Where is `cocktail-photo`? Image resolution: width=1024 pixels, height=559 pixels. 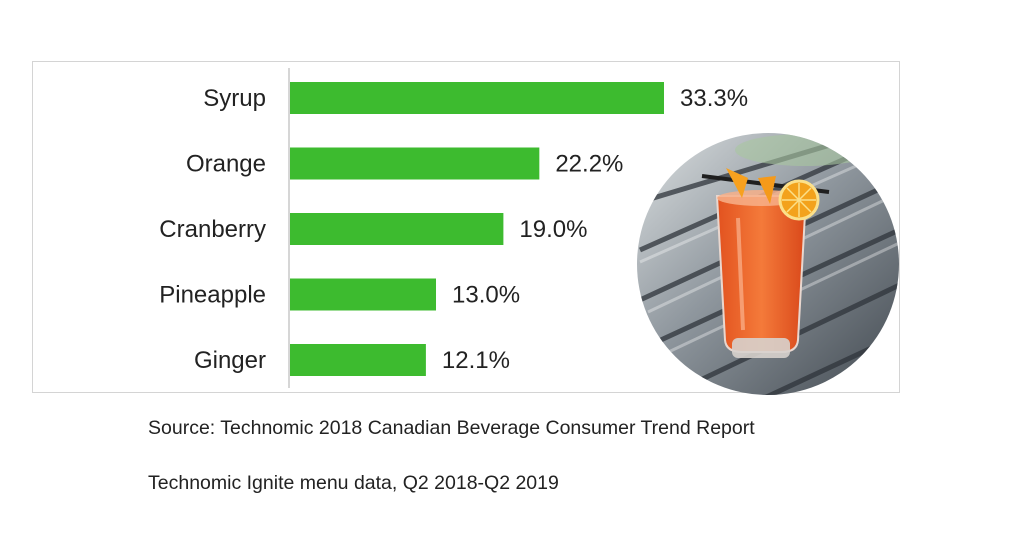 cocktail-photo is located at coordinates (768, 264).